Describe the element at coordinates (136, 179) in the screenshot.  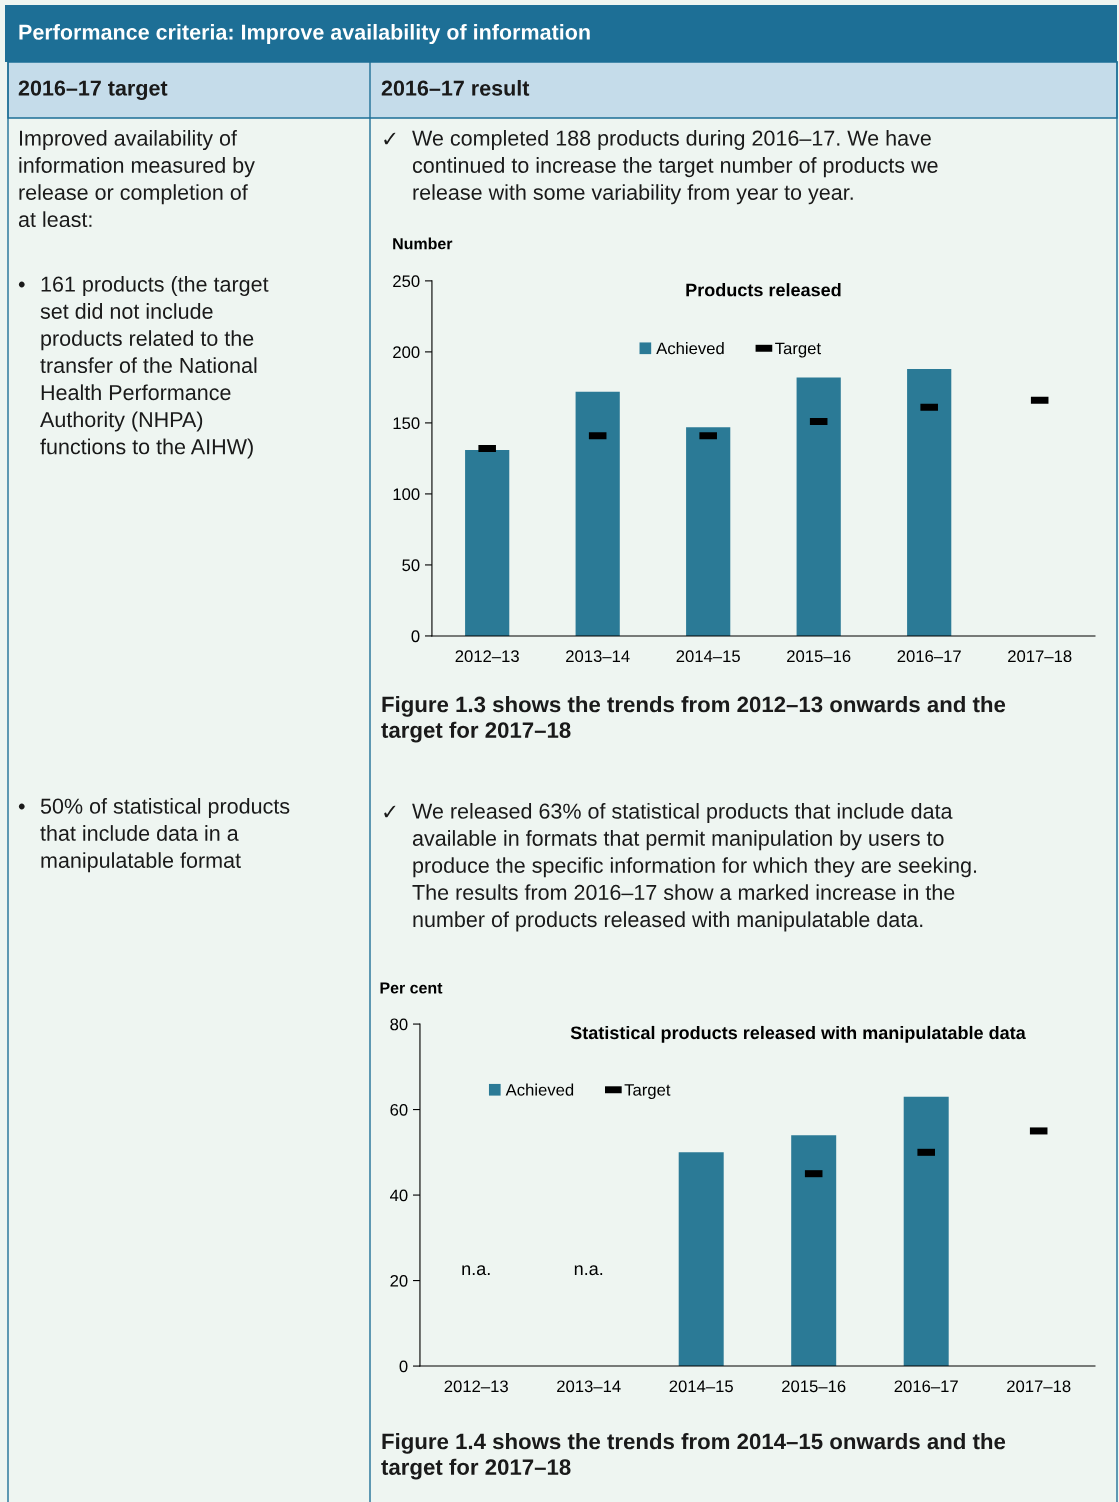
I see `text: Improved availability of information measured by release or completion of at least:` at that location.